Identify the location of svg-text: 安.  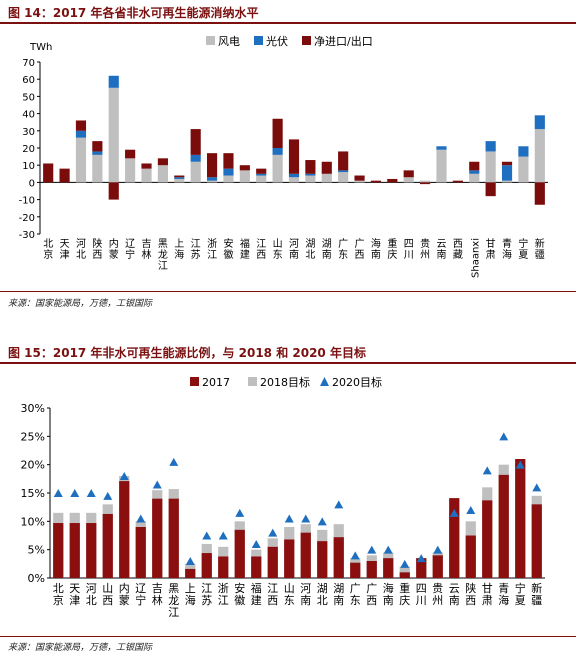
(239, 588).